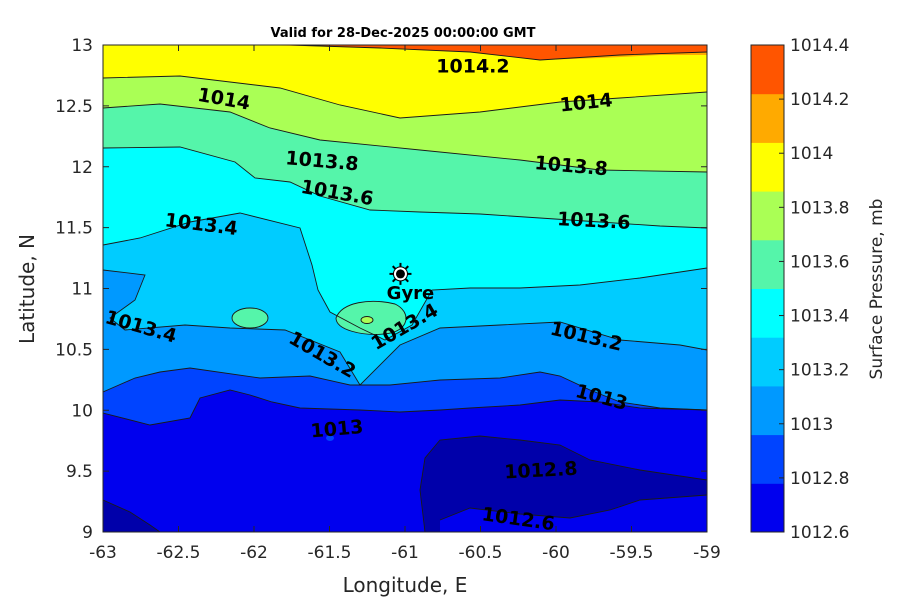  What do you see at coordinates (541, 471) in the screenshot?
I see `contour-label: 1012.8` at bounding box center [541, 471].